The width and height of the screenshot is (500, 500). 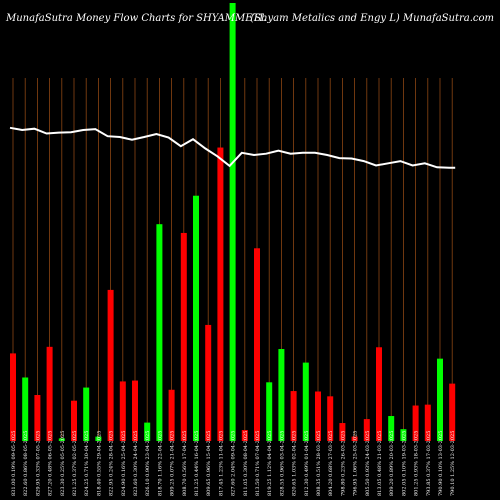 What do you see at coordinates (307, 463) in the screenshot?
I see `x-tick-label: 812.30 0.49% 01-04-2025` at bounding box center [307, 463].